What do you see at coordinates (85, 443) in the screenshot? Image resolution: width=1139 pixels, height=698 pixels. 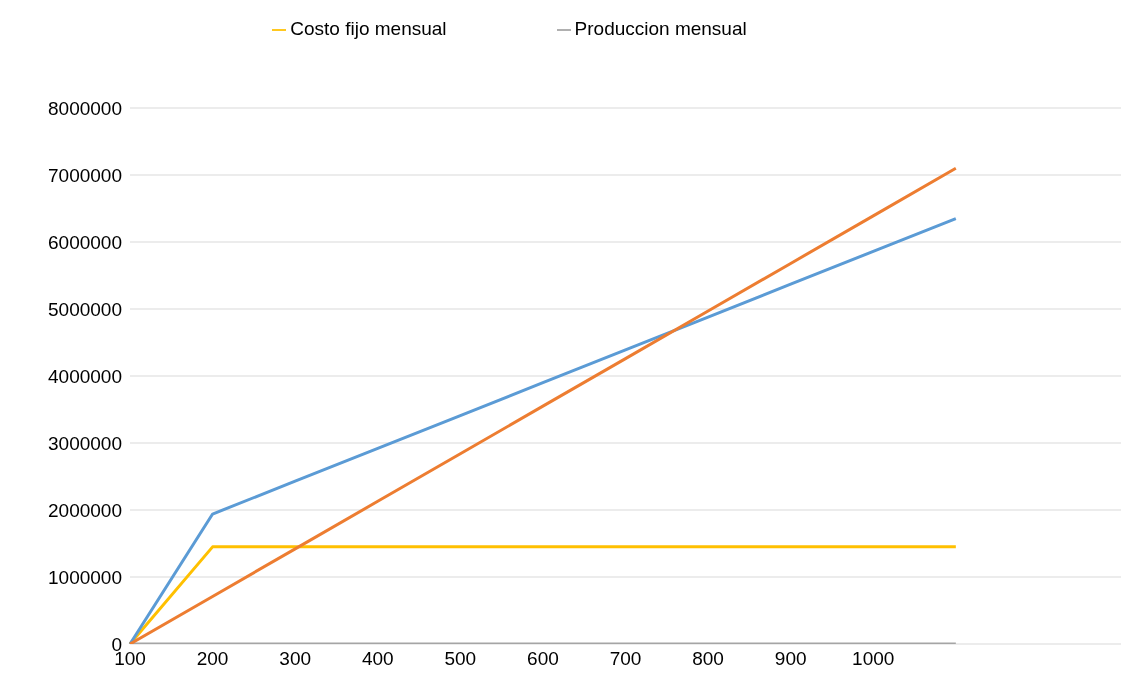 I see `y-tick-label: 3000000` at bounding box center [85, 443].